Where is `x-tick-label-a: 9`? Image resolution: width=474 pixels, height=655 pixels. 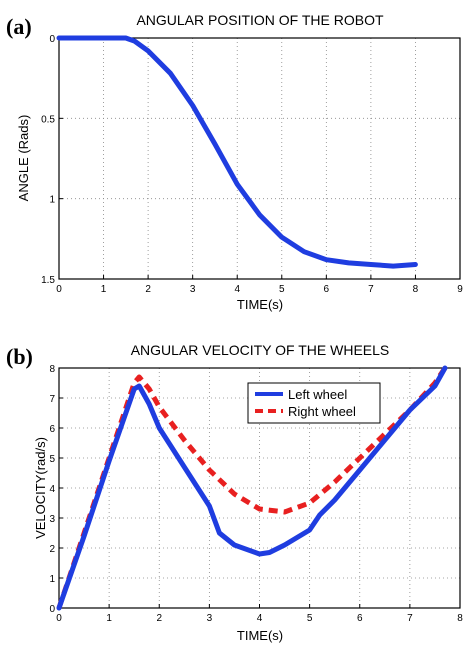 x-tick-label-a: 9 is located at coordinates (460, 289).